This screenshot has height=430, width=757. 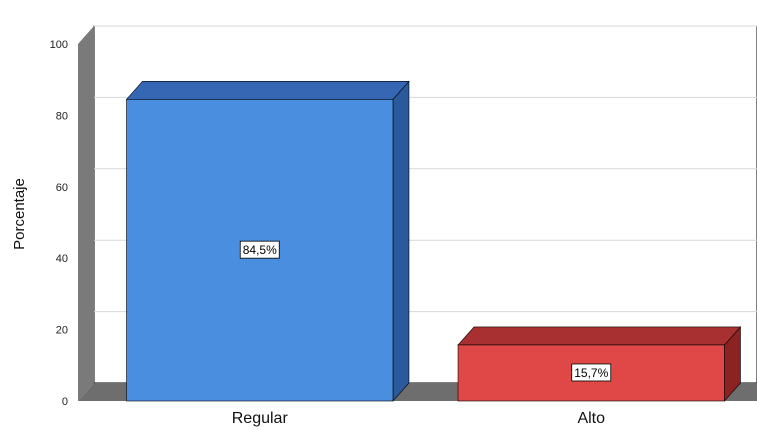 I want to click on data-label: 15,7%, so click(x=591, y=372).